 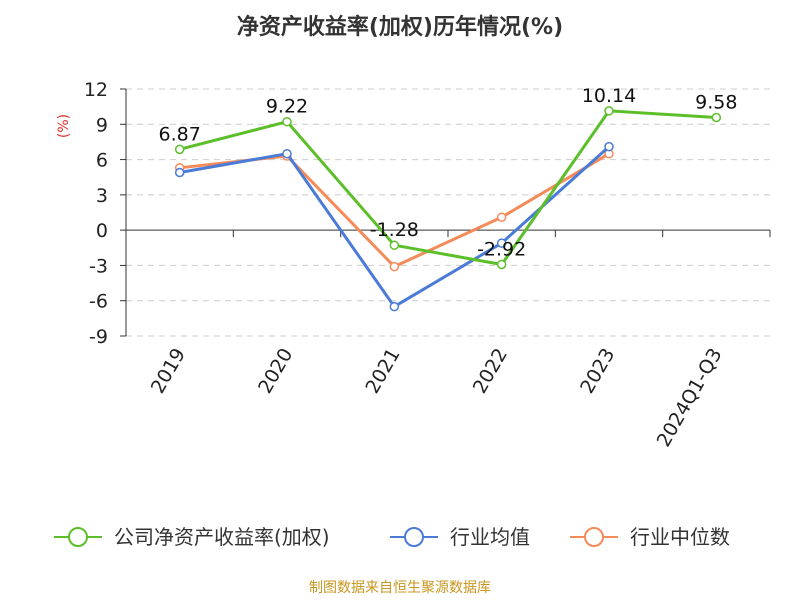 What do you see at coordinates (287, 107) in the screenshot?
I see `data-label: 9.22` at bounding box center [287, 107].